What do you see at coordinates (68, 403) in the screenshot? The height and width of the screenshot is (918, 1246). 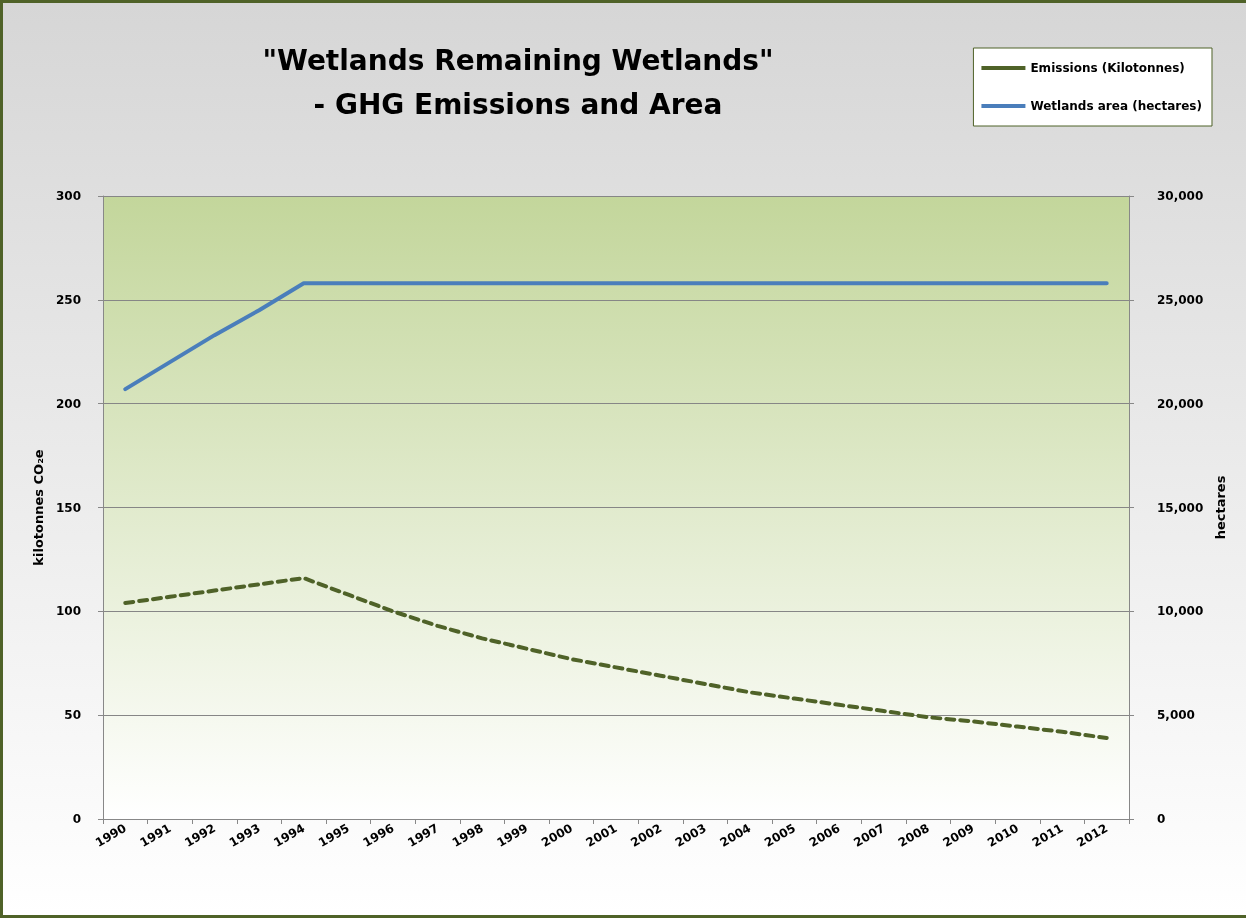 I see `y-tick-label: 200` at bounding box center [68, 403].